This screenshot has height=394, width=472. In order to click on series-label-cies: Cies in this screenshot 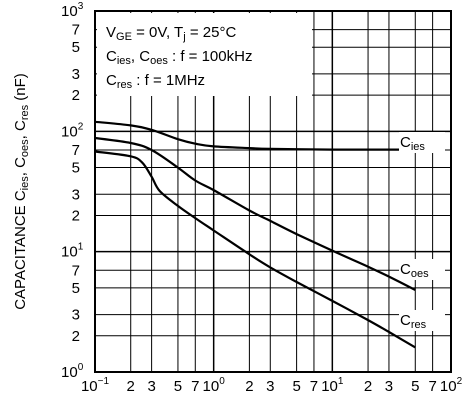, I will do `click(412, 143)`.